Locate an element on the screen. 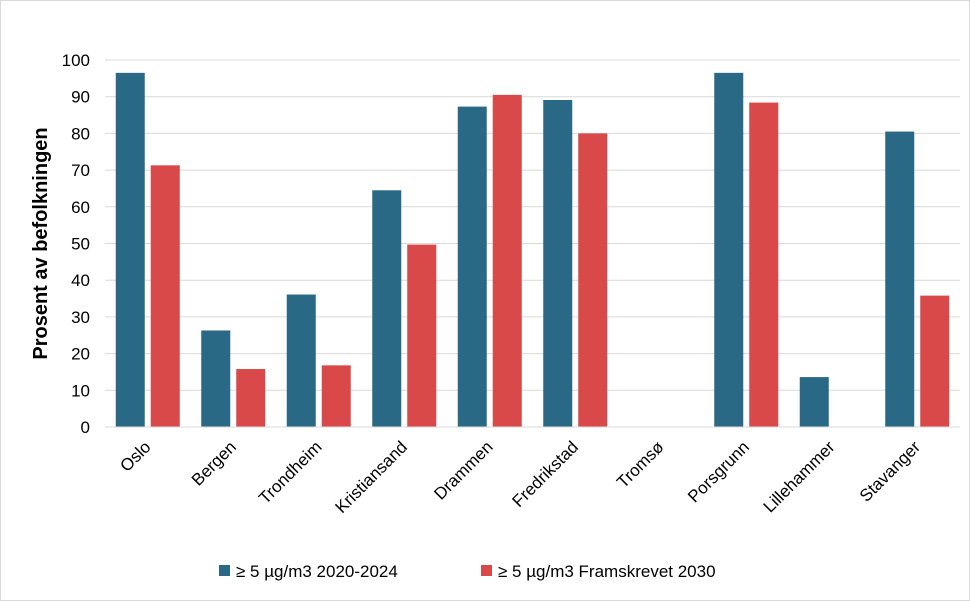 The height and width of the screenshot is (601, 970). x-tick-label: Kristiansand is located at coordinates (371, 477).